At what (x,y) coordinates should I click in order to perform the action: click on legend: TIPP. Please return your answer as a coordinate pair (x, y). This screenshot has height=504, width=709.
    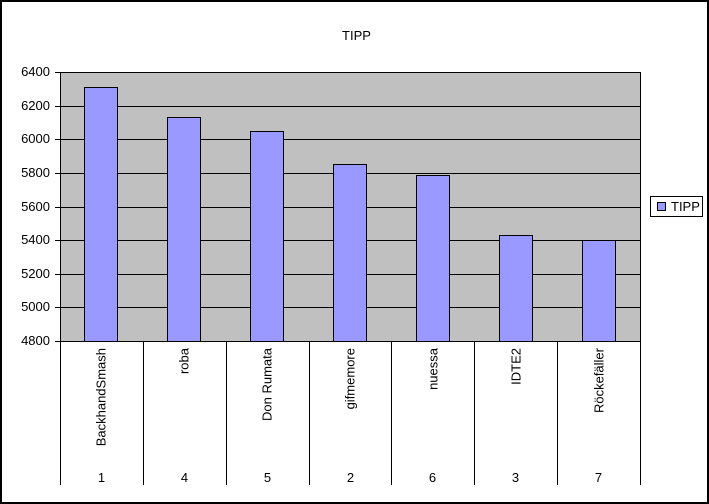
    Looking at the image, I should click on (676, 206).